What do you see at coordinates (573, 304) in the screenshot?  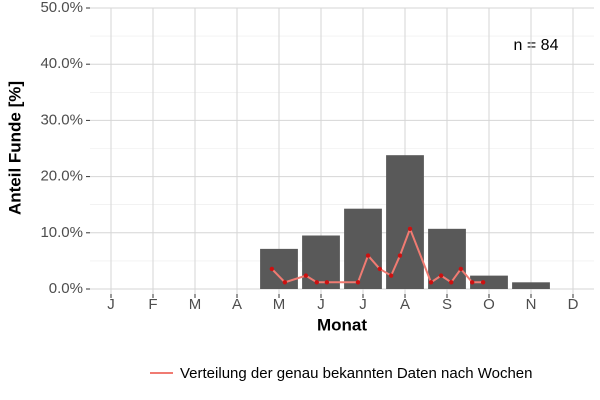 I see `x-tick-label: D` at bounding box center [573, 304].